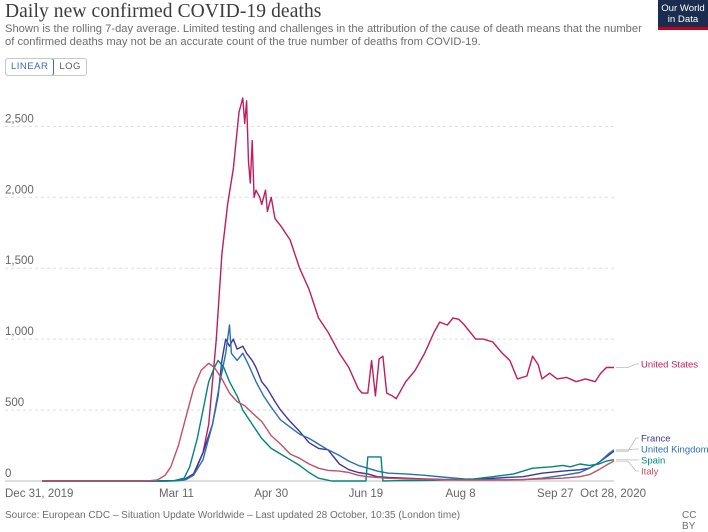  I want to click on x-tick-label: Dec 31, 2019, so click(39, 494).